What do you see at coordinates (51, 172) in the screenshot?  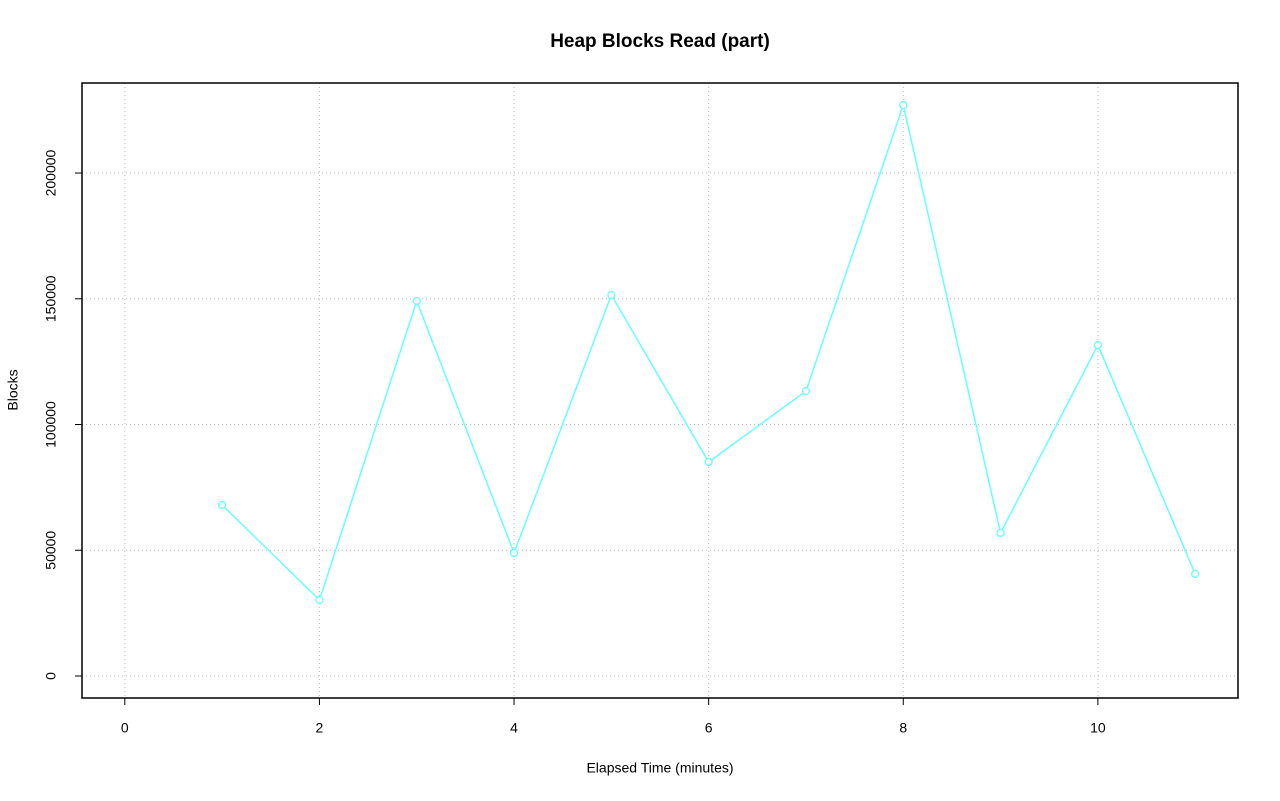 I see `y-tick-label: 200000` at bounding box center [51, 172].